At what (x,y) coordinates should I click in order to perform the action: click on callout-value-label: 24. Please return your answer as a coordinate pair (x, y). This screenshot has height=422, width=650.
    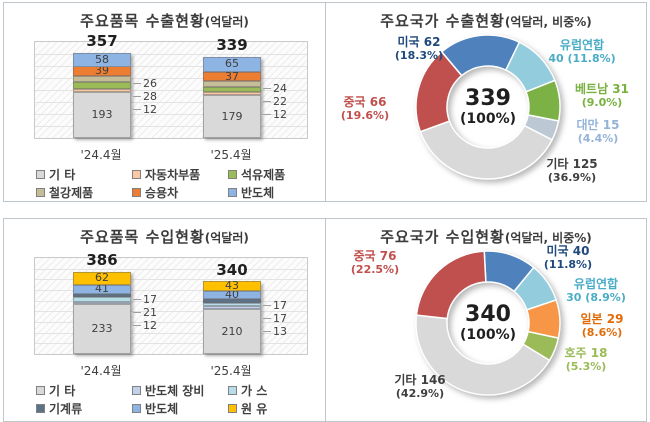
    Looking at the image, I should click on (280, 88).